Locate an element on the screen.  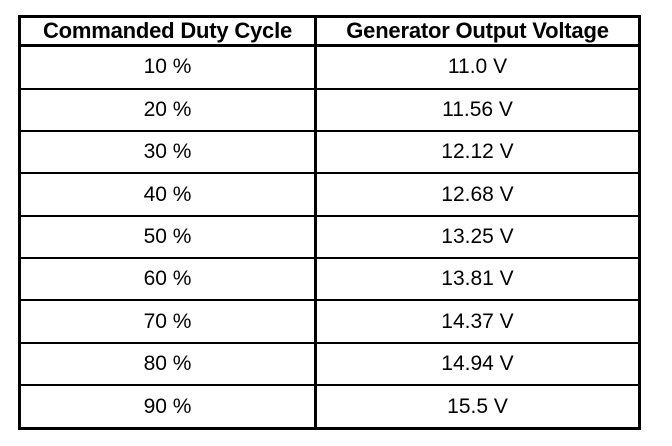
duty-cycle-cell: 20 % is located at coordinates (167, 110).